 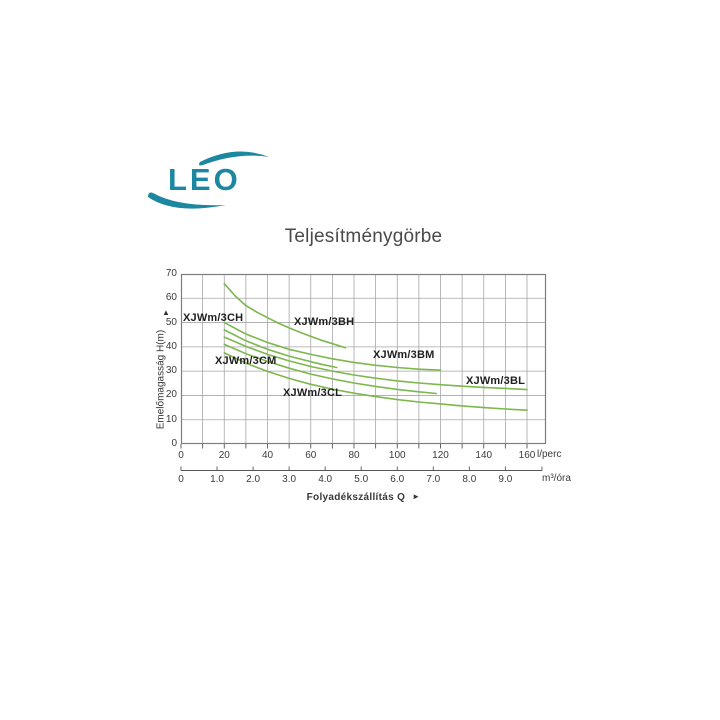 I want to click on curve-XJWm-3CL, so click(x=330, y=369).